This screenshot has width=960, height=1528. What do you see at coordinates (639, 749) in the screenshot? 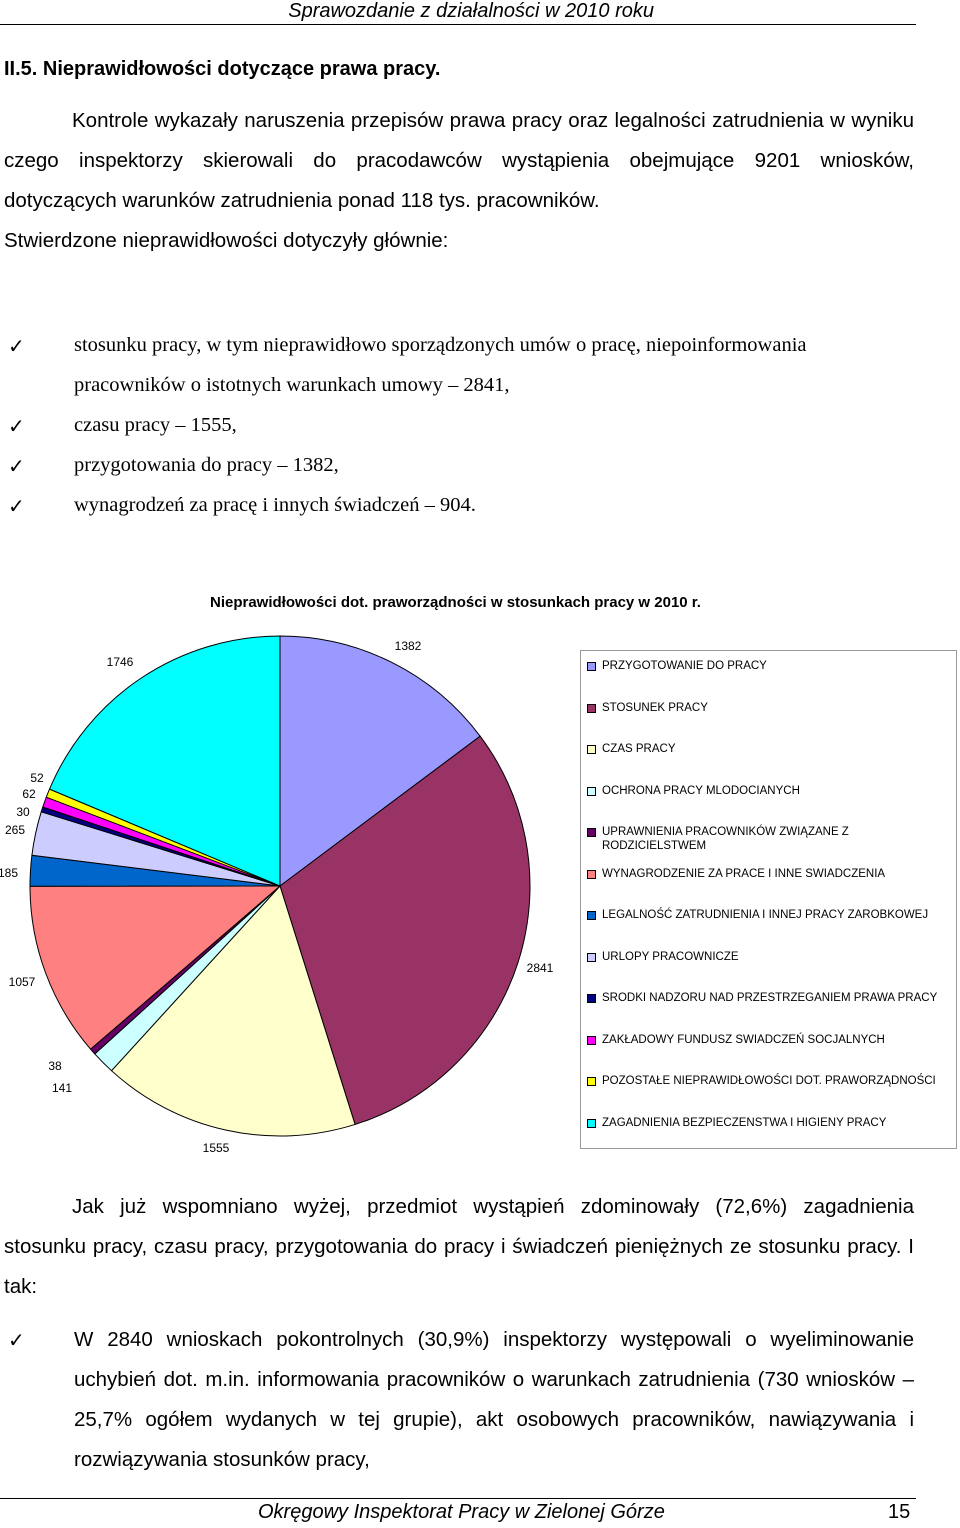
I see `legend-label: CZAS PRACY` at bounding box center [639, 749].